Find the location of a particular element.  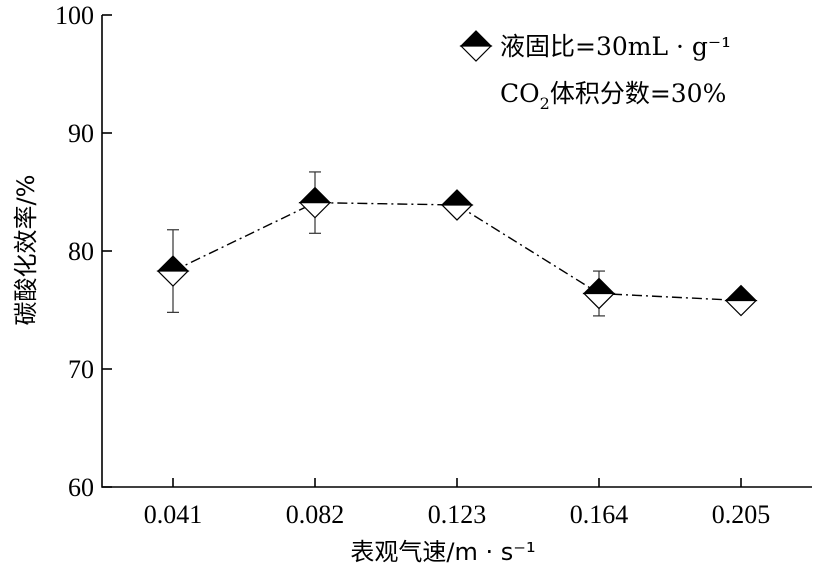

x-tick-label: 0.082 is located at coordinates (315, 514).